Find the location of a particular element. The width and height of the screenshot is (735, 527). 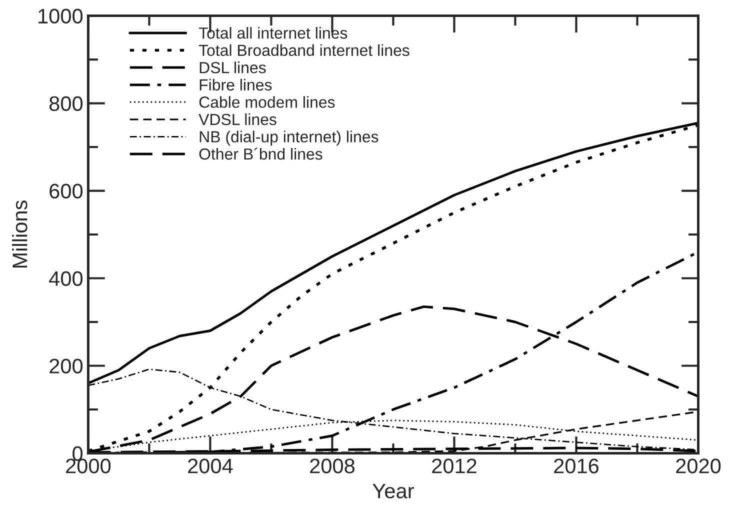

y-tick-label: 200 is located at coordinates (66, 366).